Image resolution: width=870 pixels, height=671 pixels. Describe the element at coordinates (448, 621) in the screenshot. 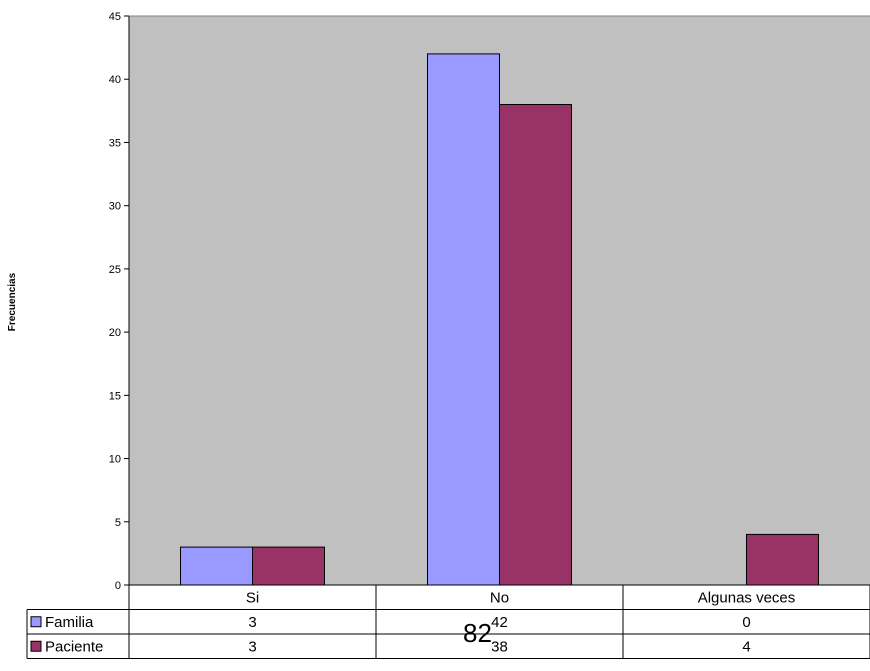

I see `data-table: Si No Algunas veces Familia 3 42 0 Paciente 3 38 4` at that location.